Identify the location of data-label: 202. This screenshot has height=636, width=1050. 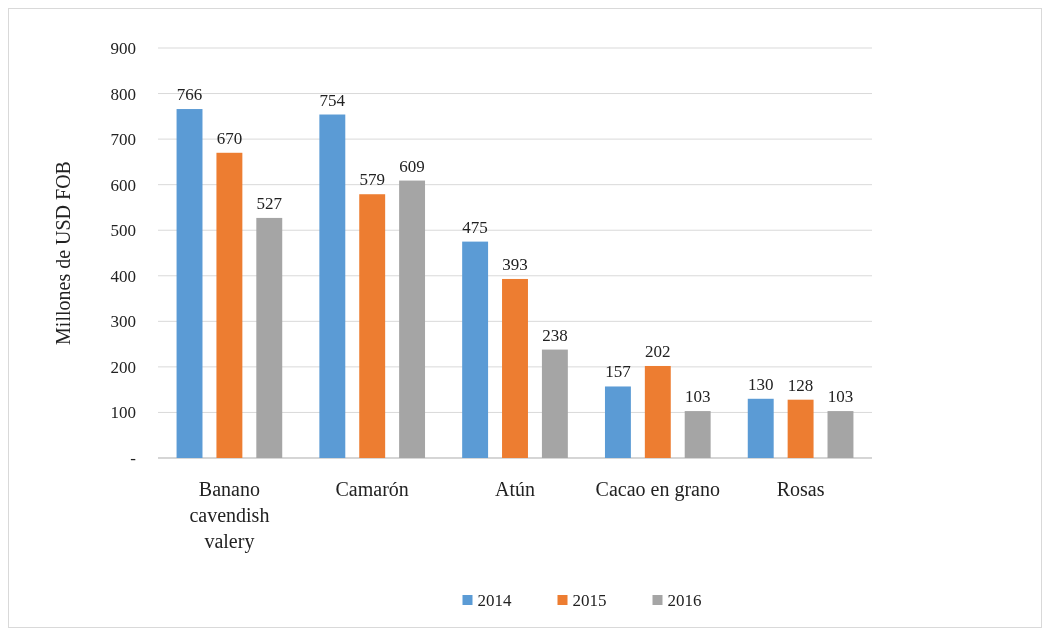
(658, 351).